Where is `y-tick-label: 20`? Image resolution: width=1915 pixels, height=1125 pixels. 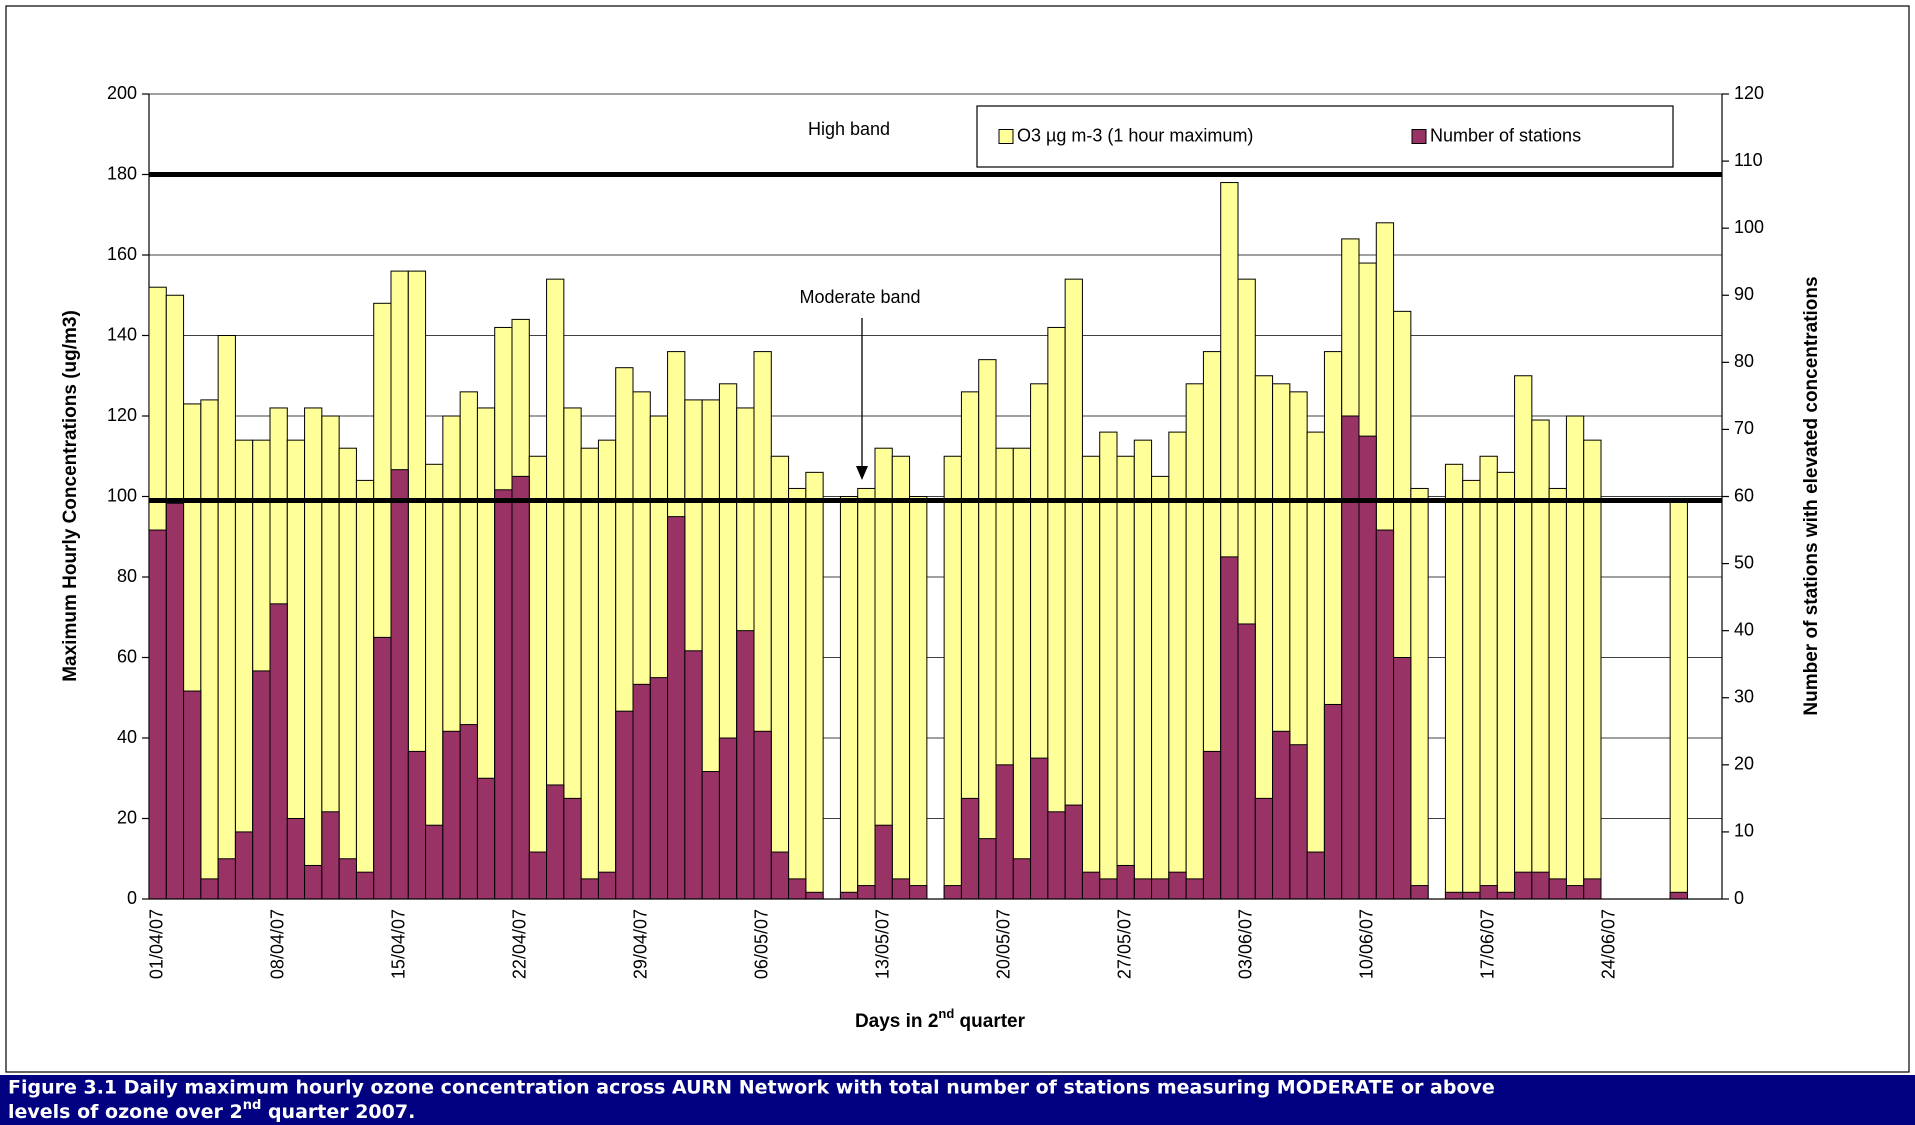 y-tick-label: 20 is located at coordinates (127, 817).